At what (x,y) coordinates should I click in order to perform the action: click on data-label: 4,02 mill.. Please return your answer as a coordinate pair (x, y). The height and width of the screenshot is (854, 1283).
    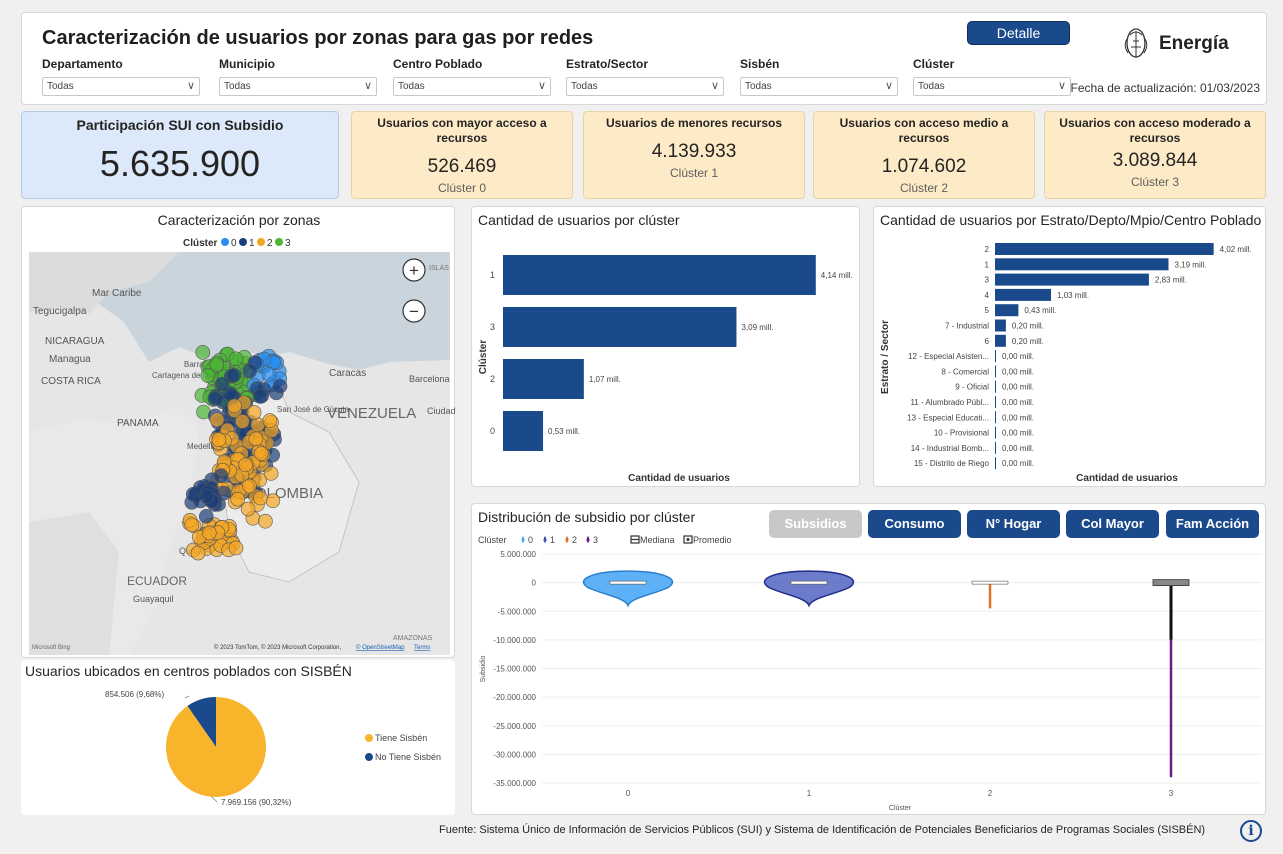
    Looking at the image, I should click on (1236, 249).